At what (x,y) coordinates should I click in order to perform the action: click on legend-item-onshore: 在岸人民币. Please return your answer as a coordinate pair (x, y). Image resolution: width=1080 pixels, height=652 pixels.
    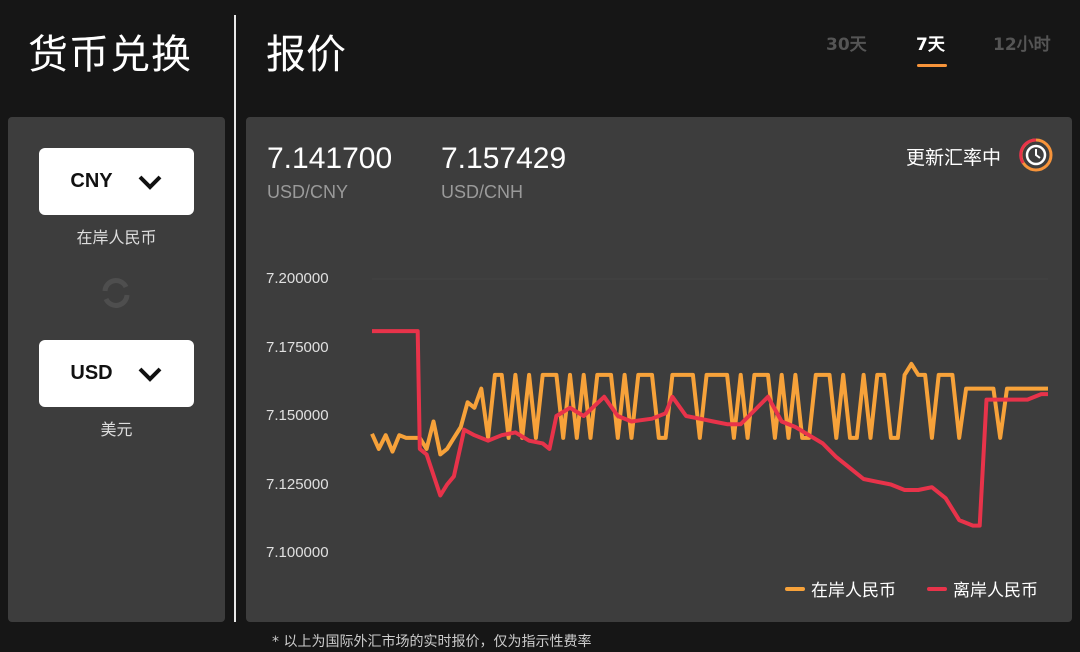
    Looking at the image, I should click on (840, 588).